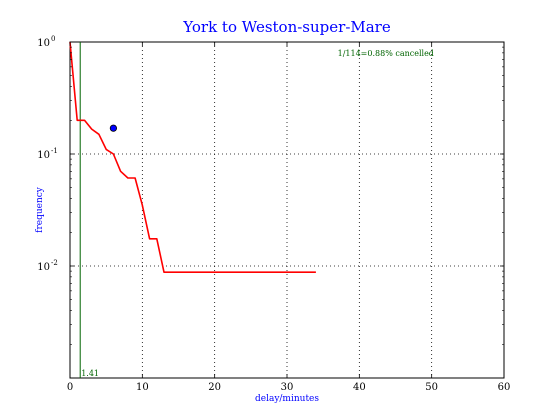 Image resolution: width=560 pixels, height=420 pixels. Describe the element at coordinates (70, 387) in the screenshot. I see `x-tick-label: 0` at that location.